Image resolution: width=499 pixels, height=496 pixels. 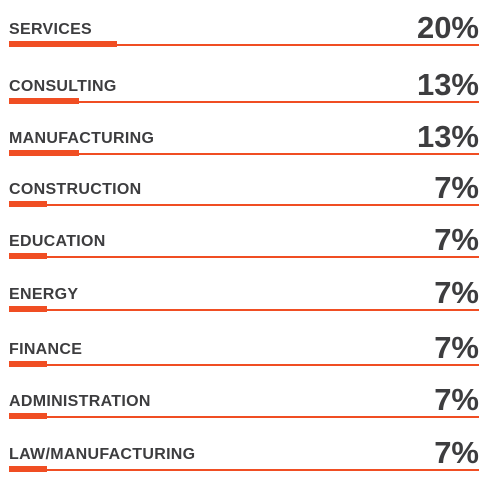 I want to click on bar-row-services: SERVICES 20%, so click(x=249, y=26).